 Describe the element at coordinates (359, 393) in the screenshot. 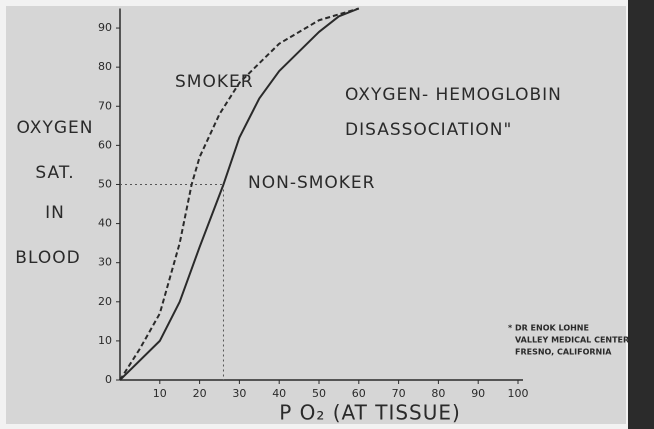

I see `x-tick-label: 60` at that location.